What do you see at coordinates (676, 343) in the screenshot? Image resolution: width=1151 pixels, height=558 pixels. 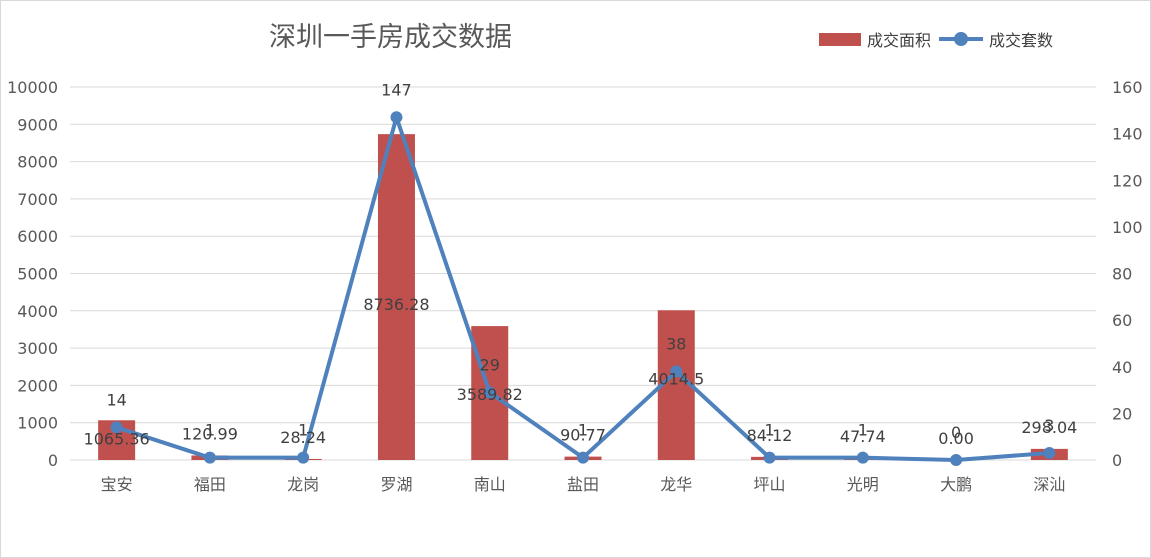 I see `line-data-label: 38` at bounding box center [676, 343].